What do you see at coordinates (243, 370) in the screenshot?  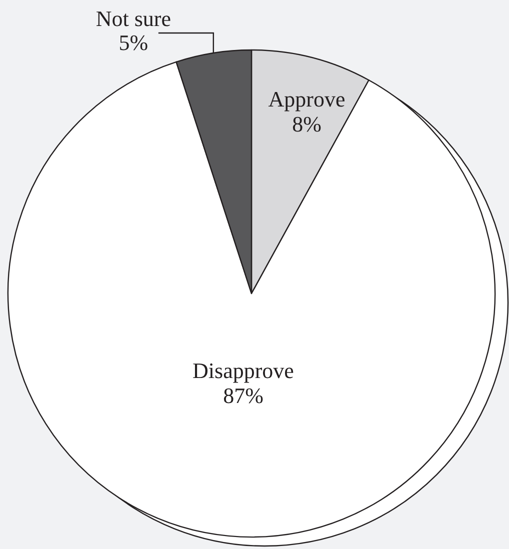 I see `slice-label: Disapprove` at bounding box center [243, 370].